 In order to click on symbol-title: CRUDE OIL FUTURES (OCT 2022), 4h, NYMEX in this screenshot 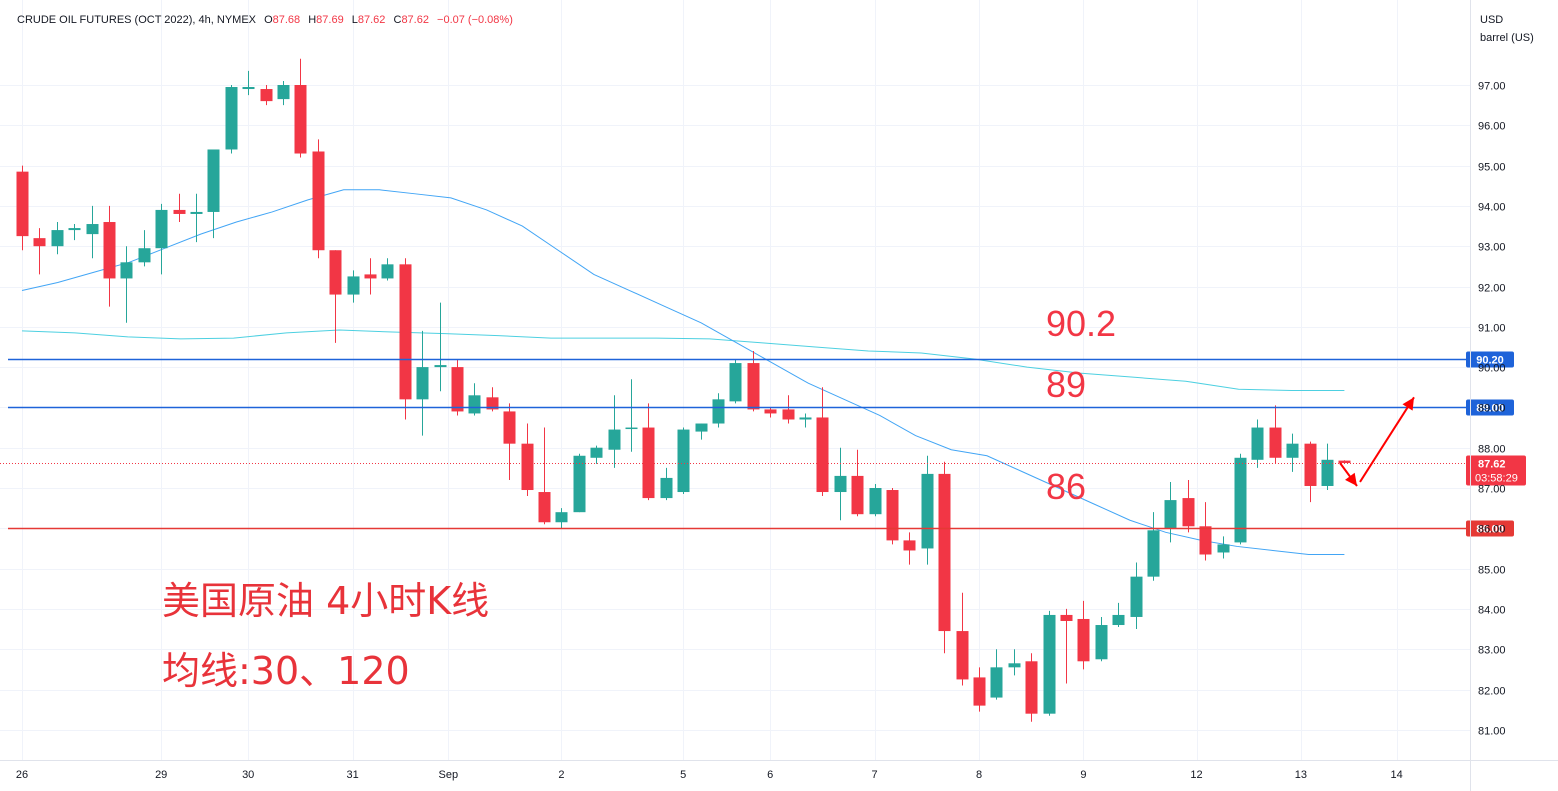, I will do `click(136, 20)`.